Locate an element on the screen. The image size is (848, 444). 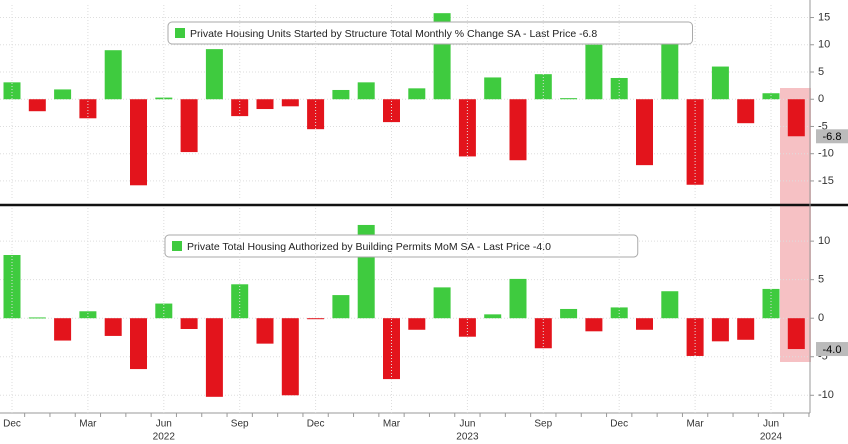
year-label: 2022 is located at coordinates (164, 437).